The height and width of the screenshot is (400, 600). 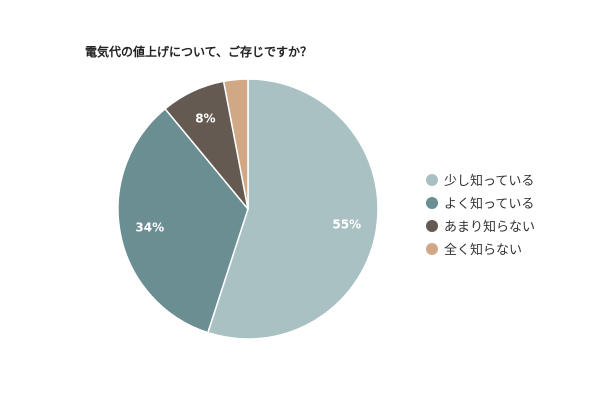 What do you see at coordinates (183, 220) in the screenshot?
I see `pie-slice-b` at bounding box center [183, 220].